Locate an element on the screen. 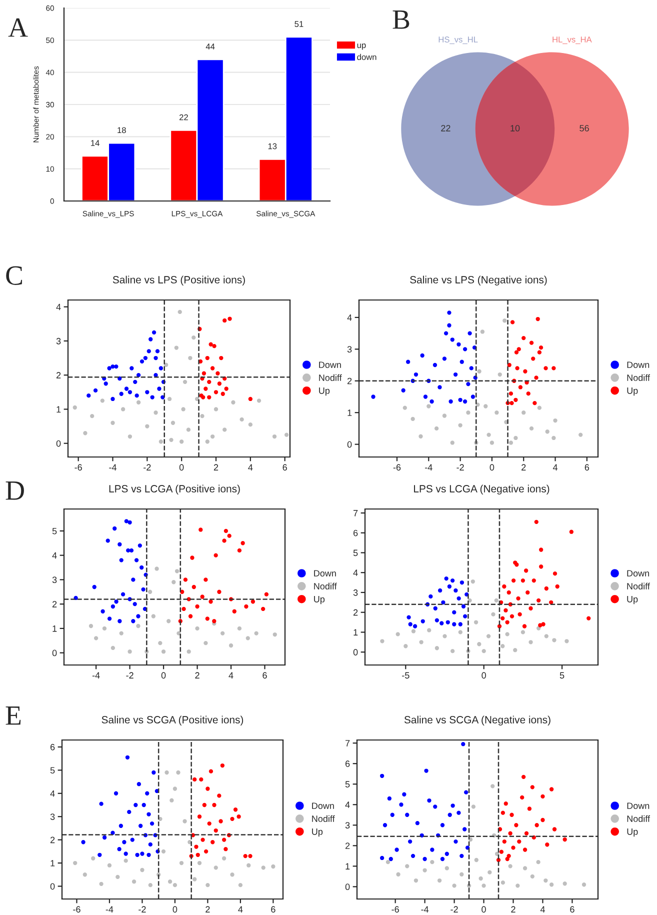 The height and width of the screenshot is (915, 657). chart-title: Saline vs SCGA (Positive ions) is located at coordinates (173, 721).